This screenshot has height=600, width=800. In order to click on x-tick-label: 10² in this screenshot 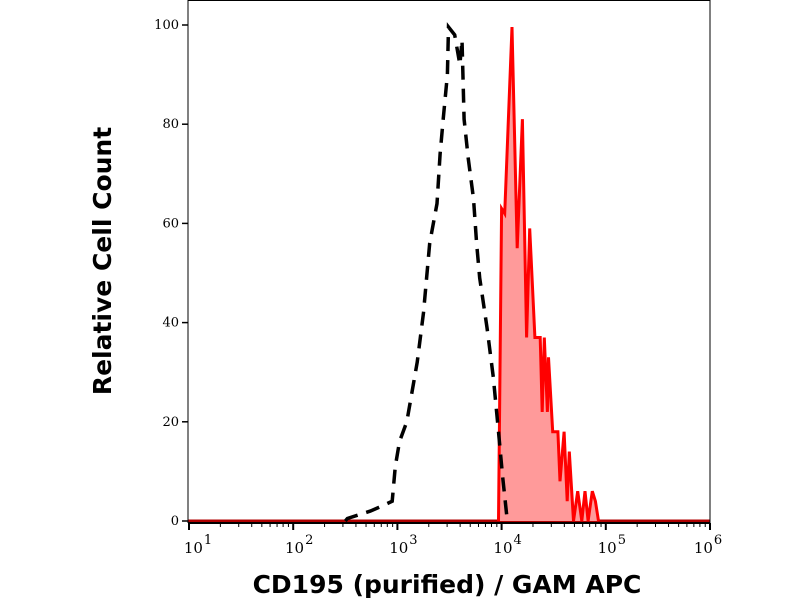, I will do `click(299, 545)`.